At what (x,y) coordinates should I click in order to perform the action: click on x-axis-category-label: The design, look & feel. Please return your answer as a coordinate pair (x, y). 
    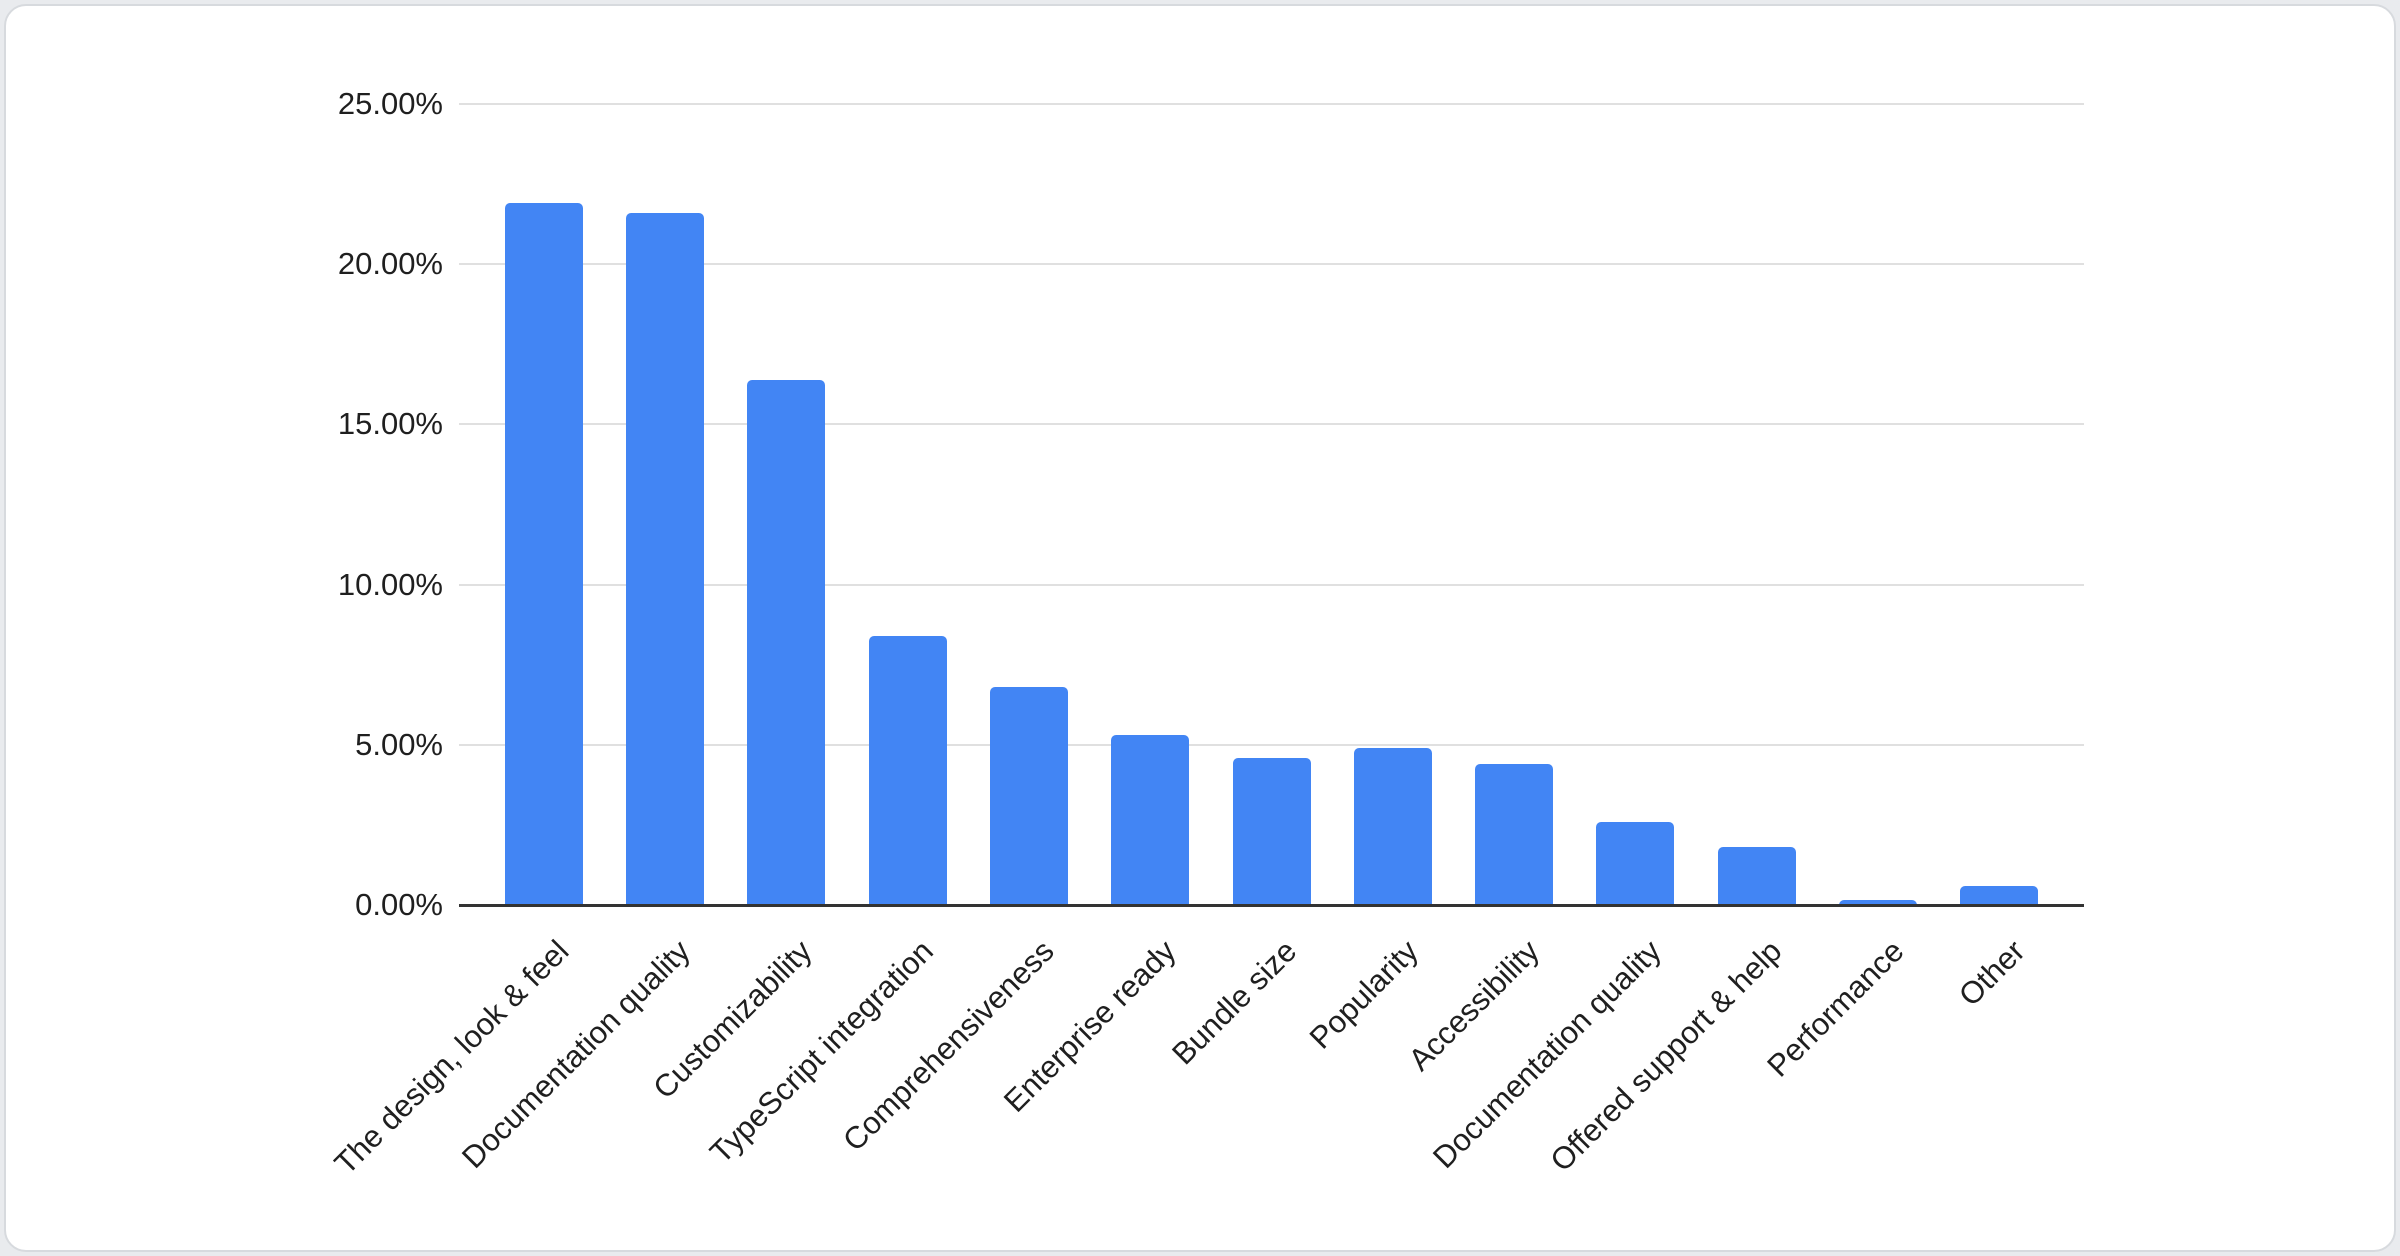
    Looking at the image, I should click on (451, 1057).